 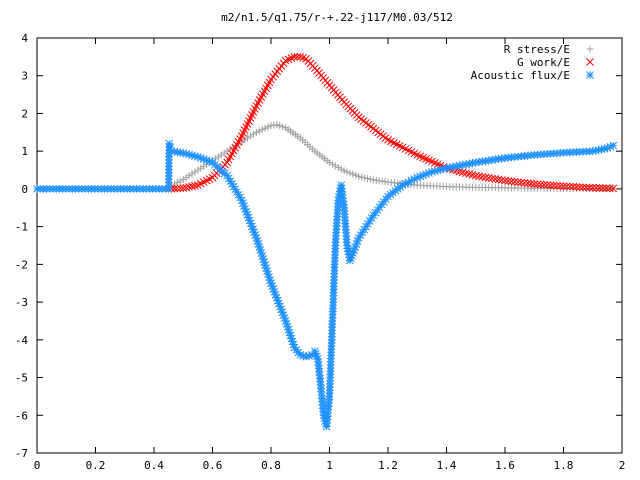 I want to click on y-tick-label: 4, so click(x=24, y=38).